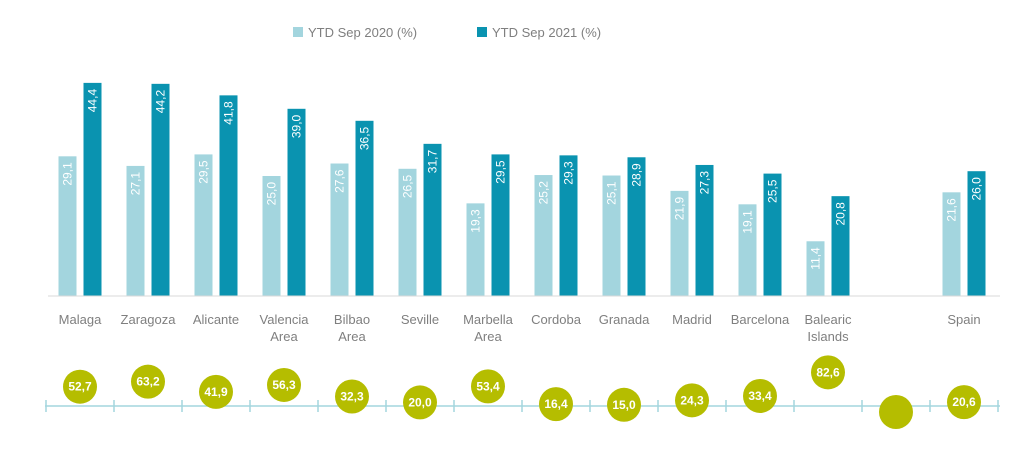 The image size is (1024, 463). I want to click on bar-label-2021-13: 26,0, so click(977, 189).